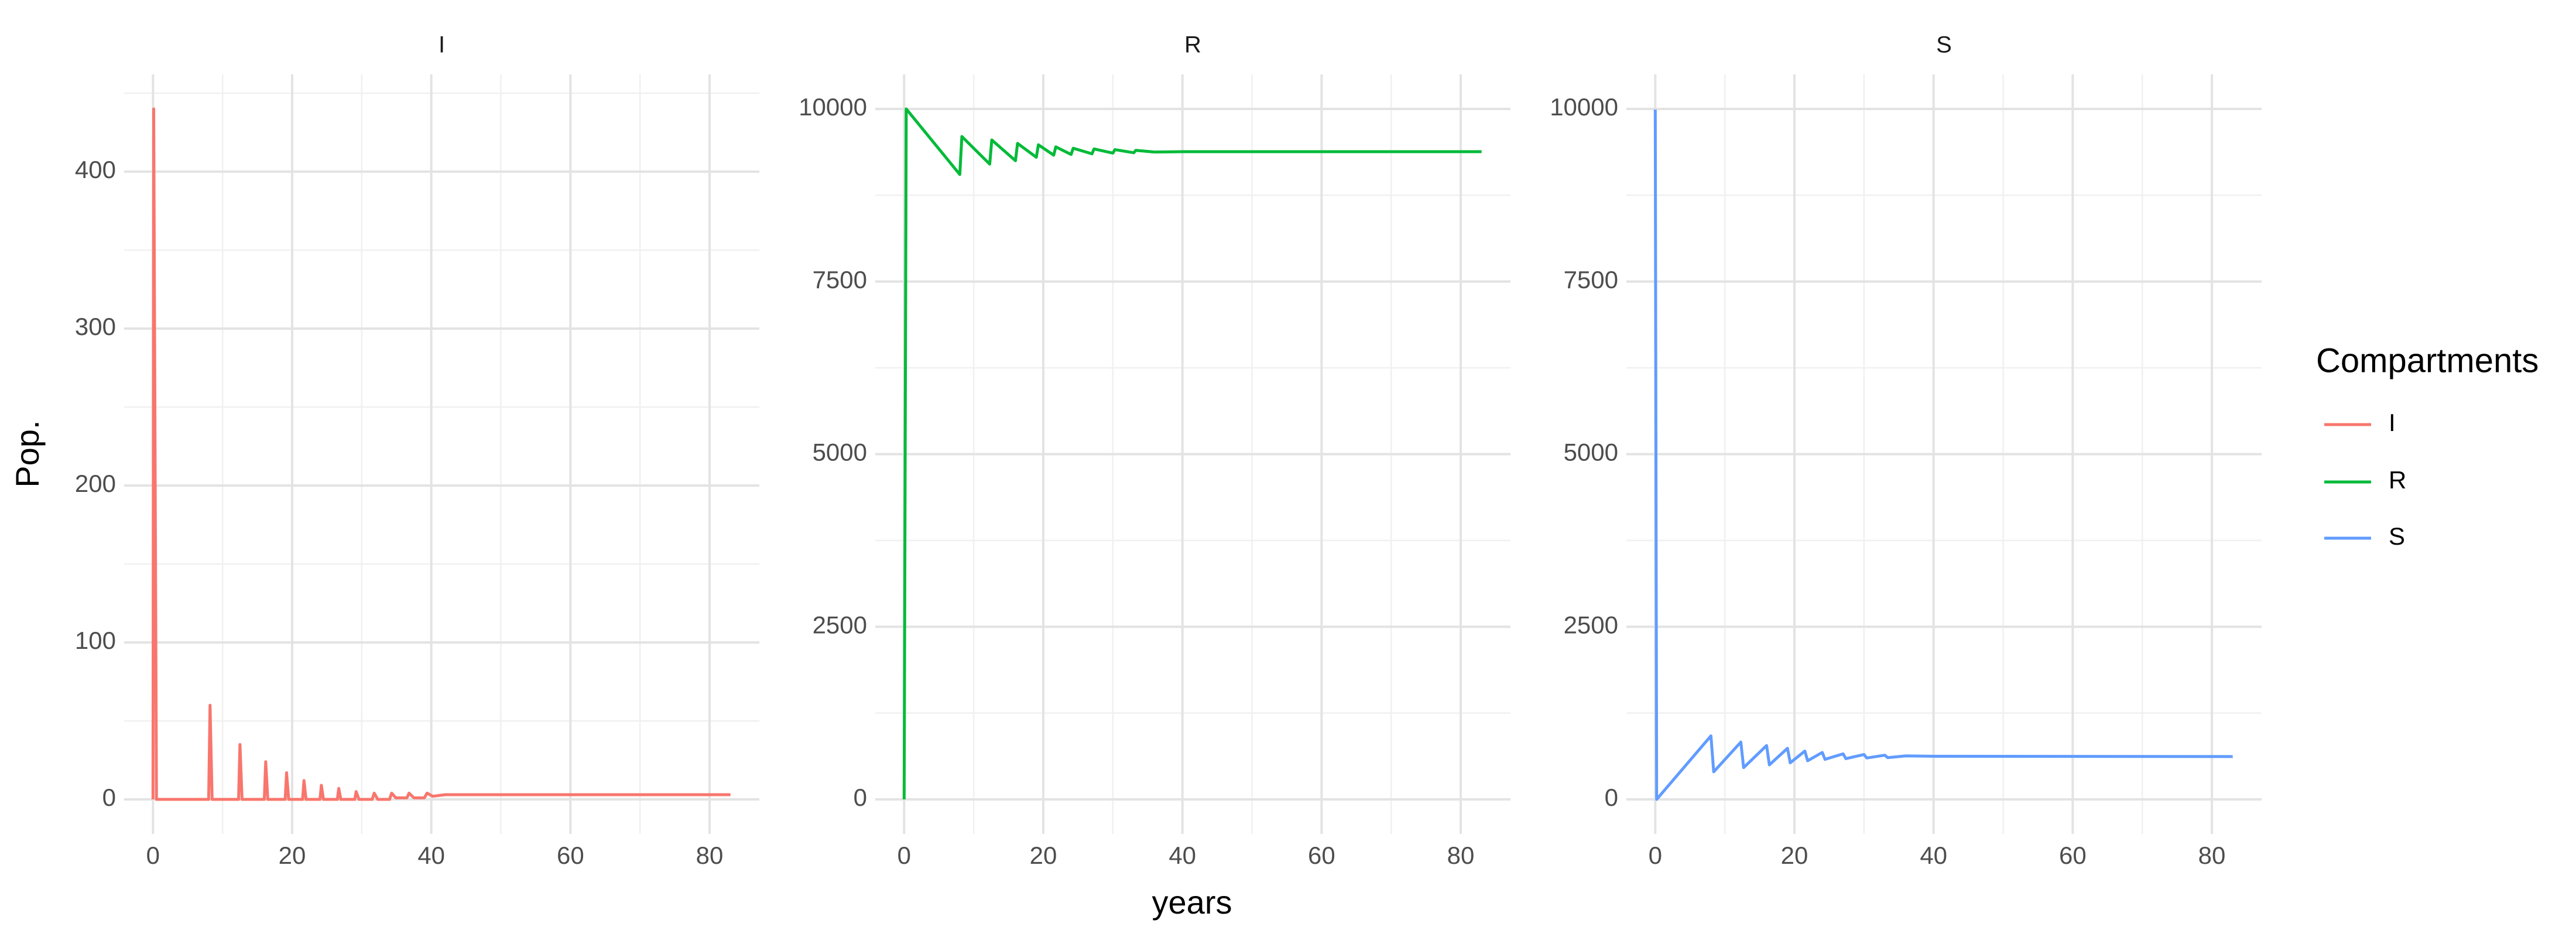  I want to click on panel-title: I, so click(442, 45).